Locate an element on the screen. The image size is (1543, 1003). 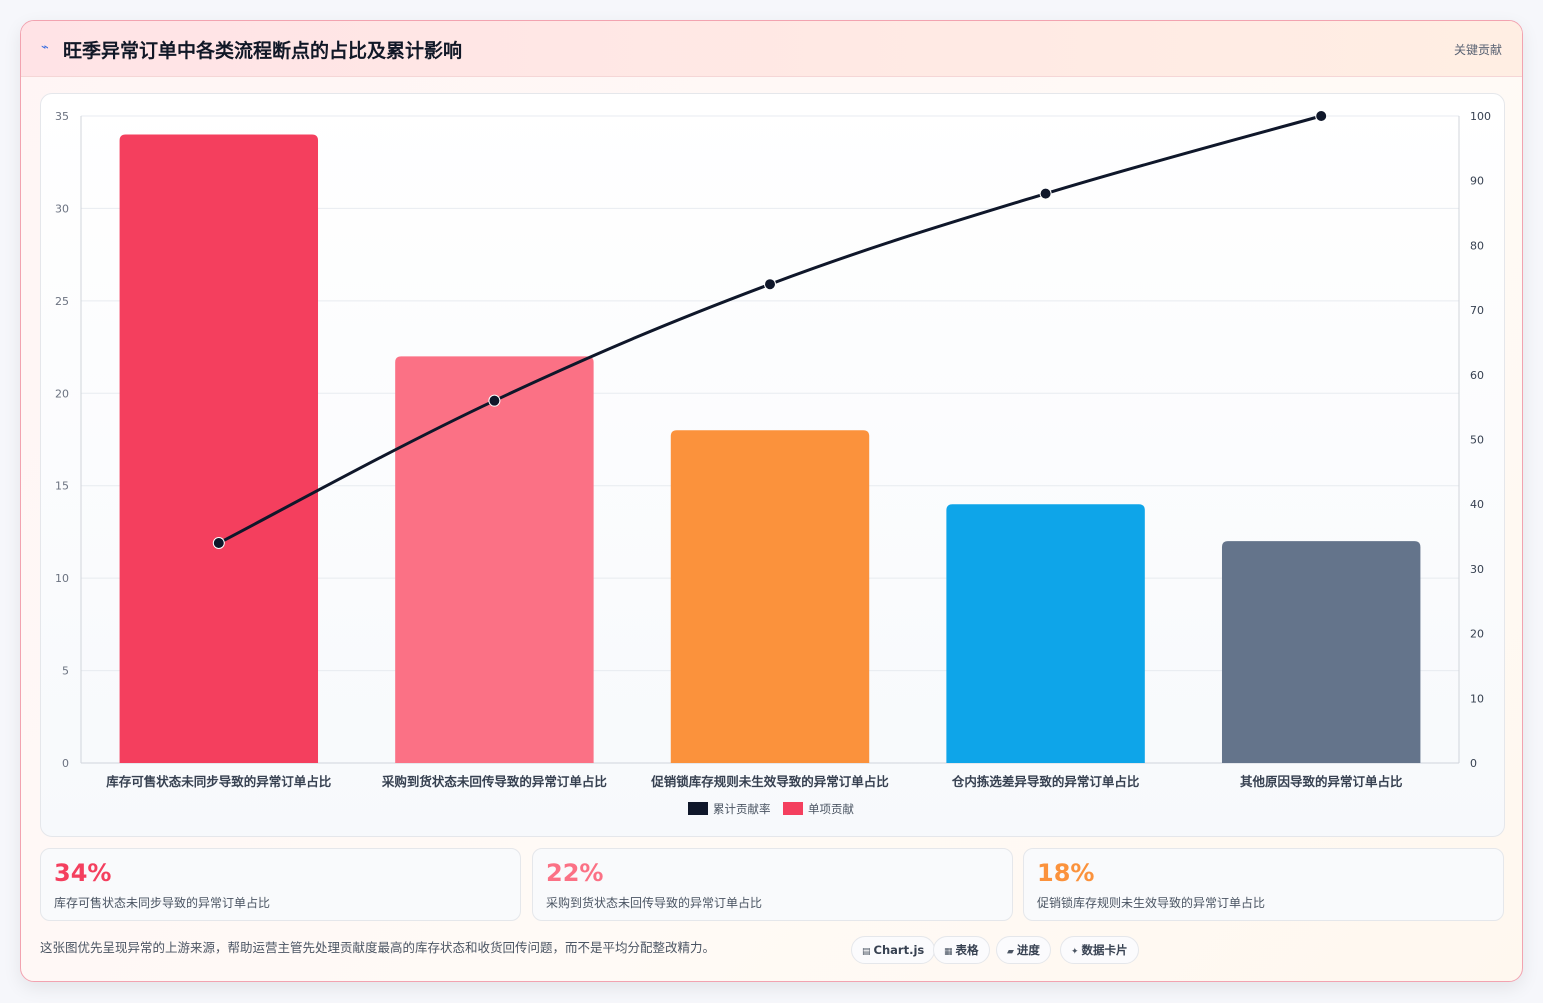
y2-tick-label: 20 is located at coordinates (1477, 634).